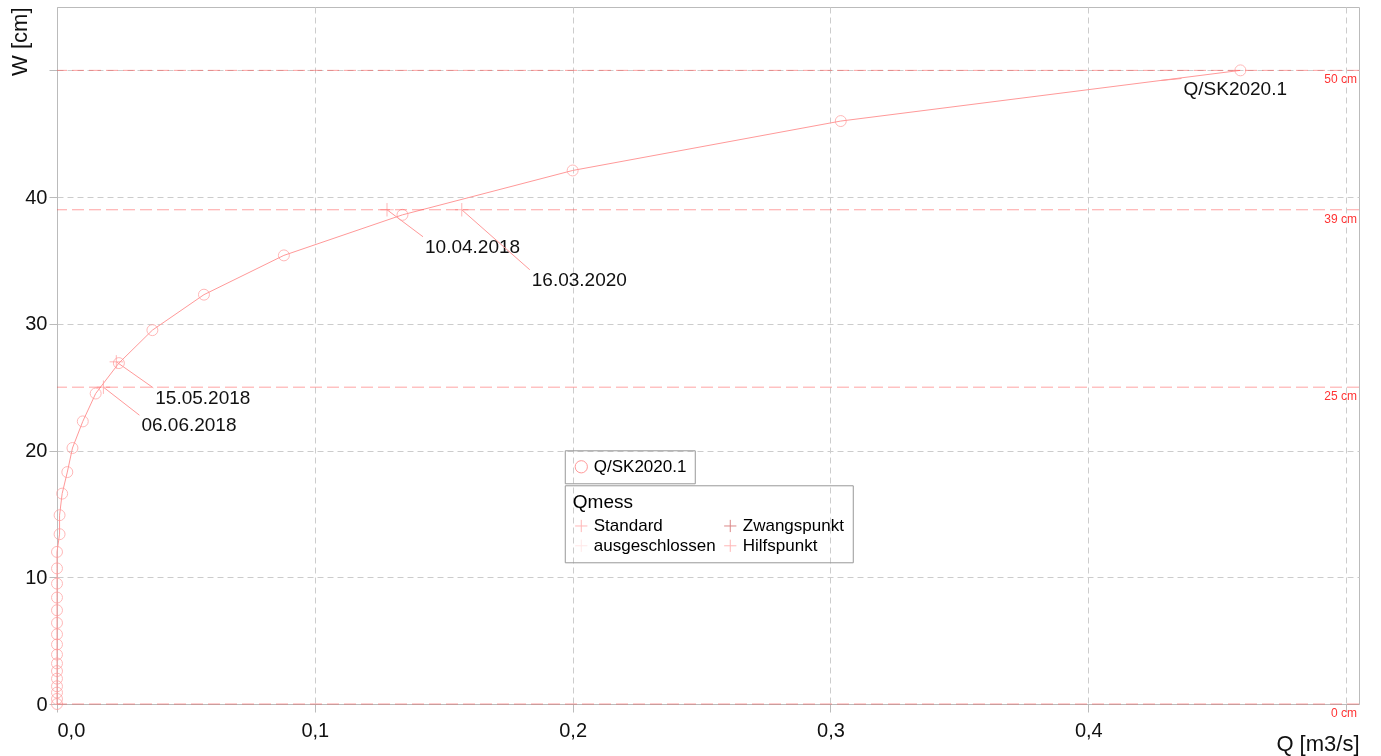 This screenshot has width=1381, height=756. Describe the element at coordinates (189, 425) in the screenshot. I see `annotation: 06.06.2018` at that location.